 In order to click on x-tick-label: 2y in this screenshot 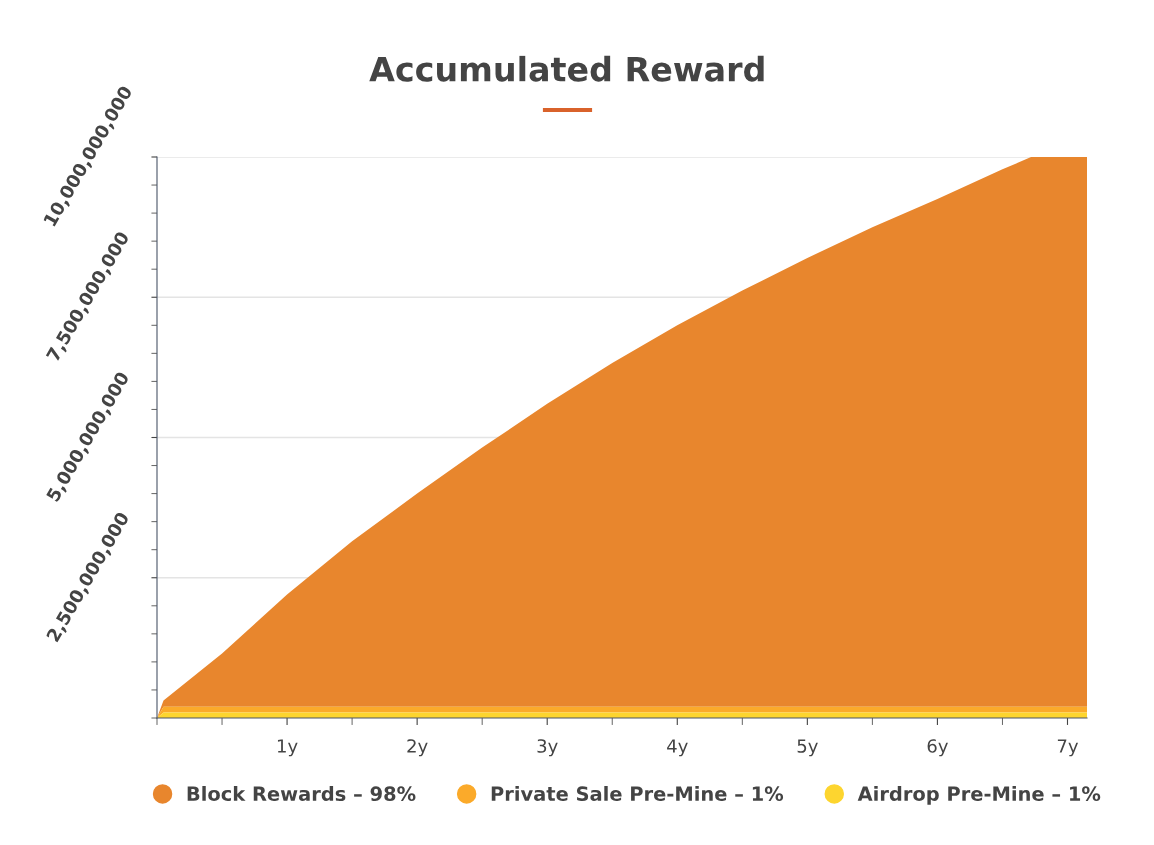, I will do `click(417, 748)`.